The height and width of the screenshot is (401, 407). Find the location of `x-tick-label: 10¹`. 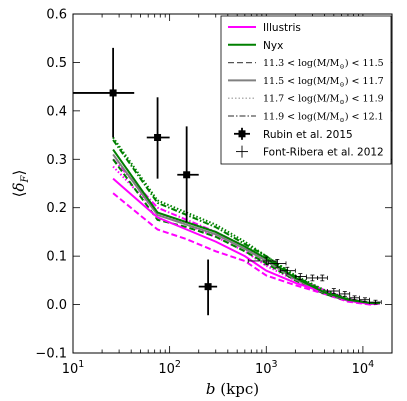

x-tick-label: 10¹ is located at coordinates (73, 368).